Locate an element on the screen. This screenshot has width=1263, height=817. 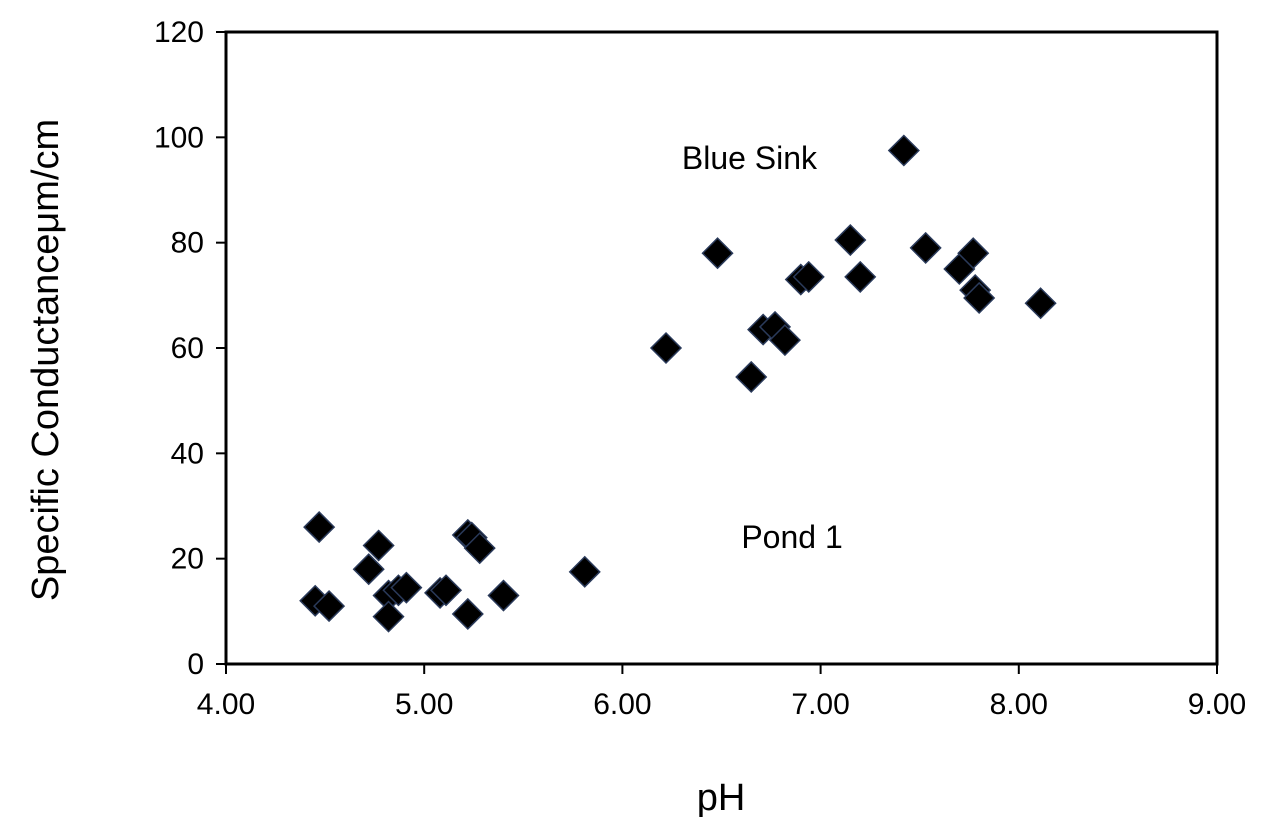
y-tick-label: 0 is located at coordinates (195, 664).